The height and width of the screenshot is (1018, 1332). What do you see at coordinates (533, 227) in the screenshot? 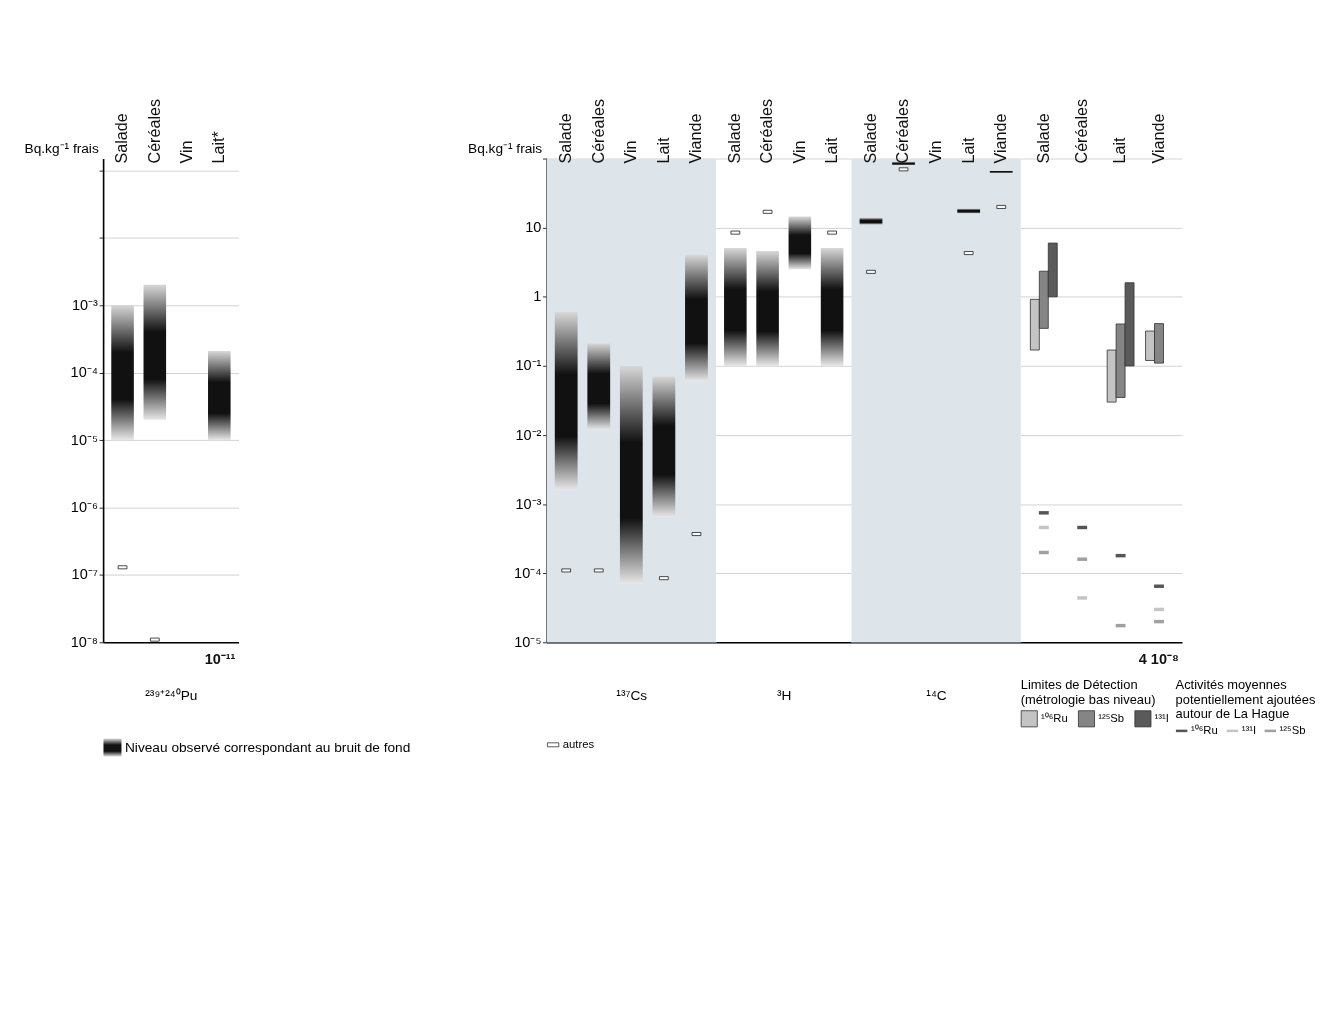
I see `y-tick-label: 10` at bounding box center [533, 227].